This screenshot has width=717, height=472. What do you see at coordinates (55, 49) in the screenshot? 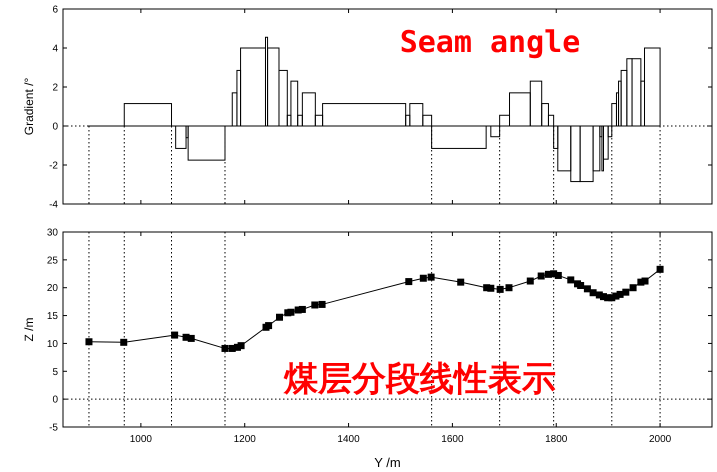
I see `y-tick-label: 4` at bounding box center [55, 49].